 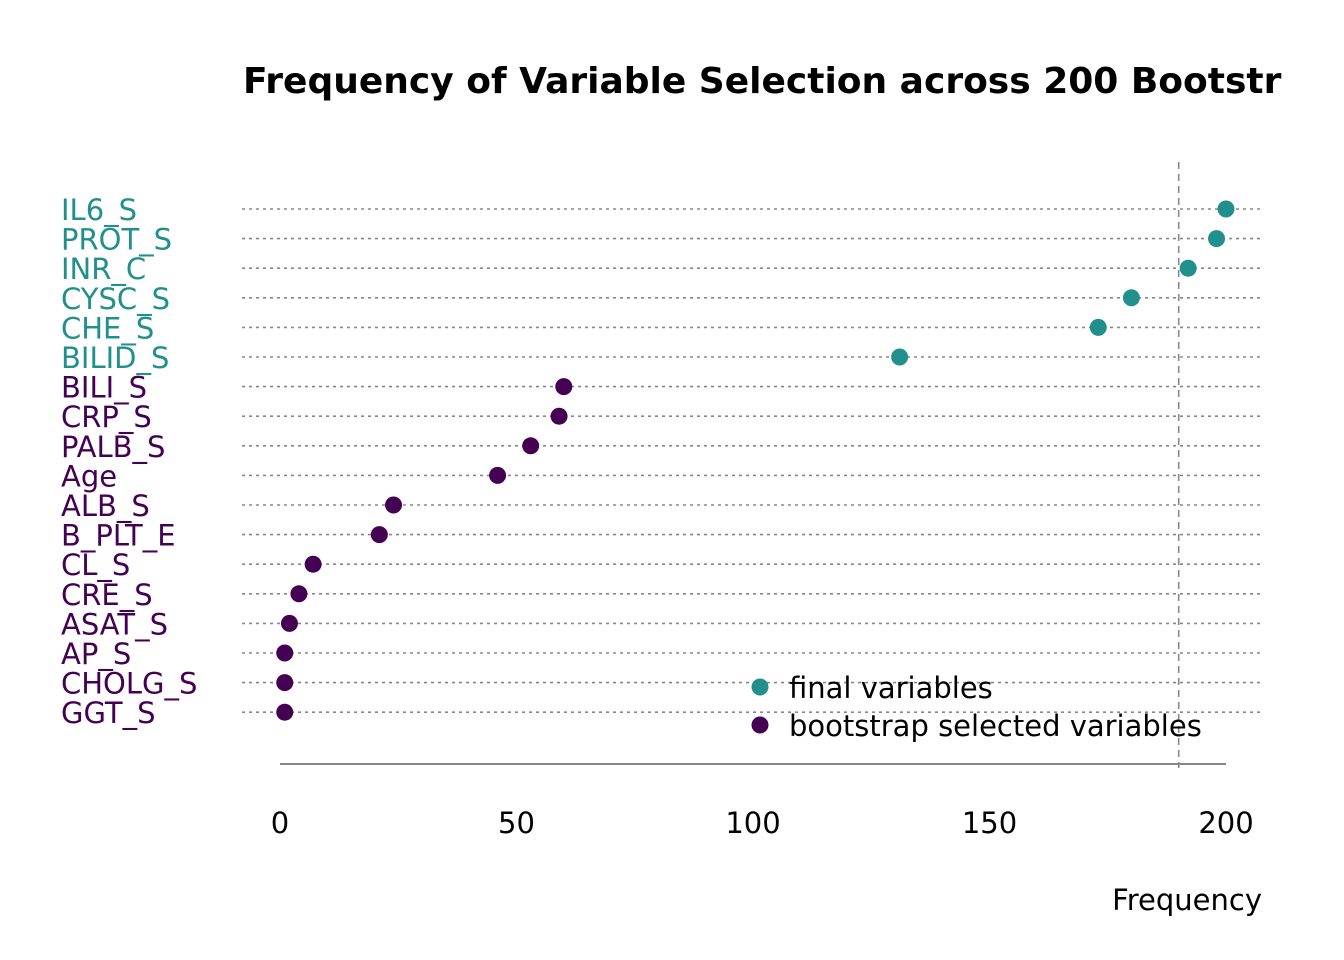 What do you see at coordinates (1225, 823) in the screenshot?
I see `x-tick-label: 200` at bounding box center [1225, 823].